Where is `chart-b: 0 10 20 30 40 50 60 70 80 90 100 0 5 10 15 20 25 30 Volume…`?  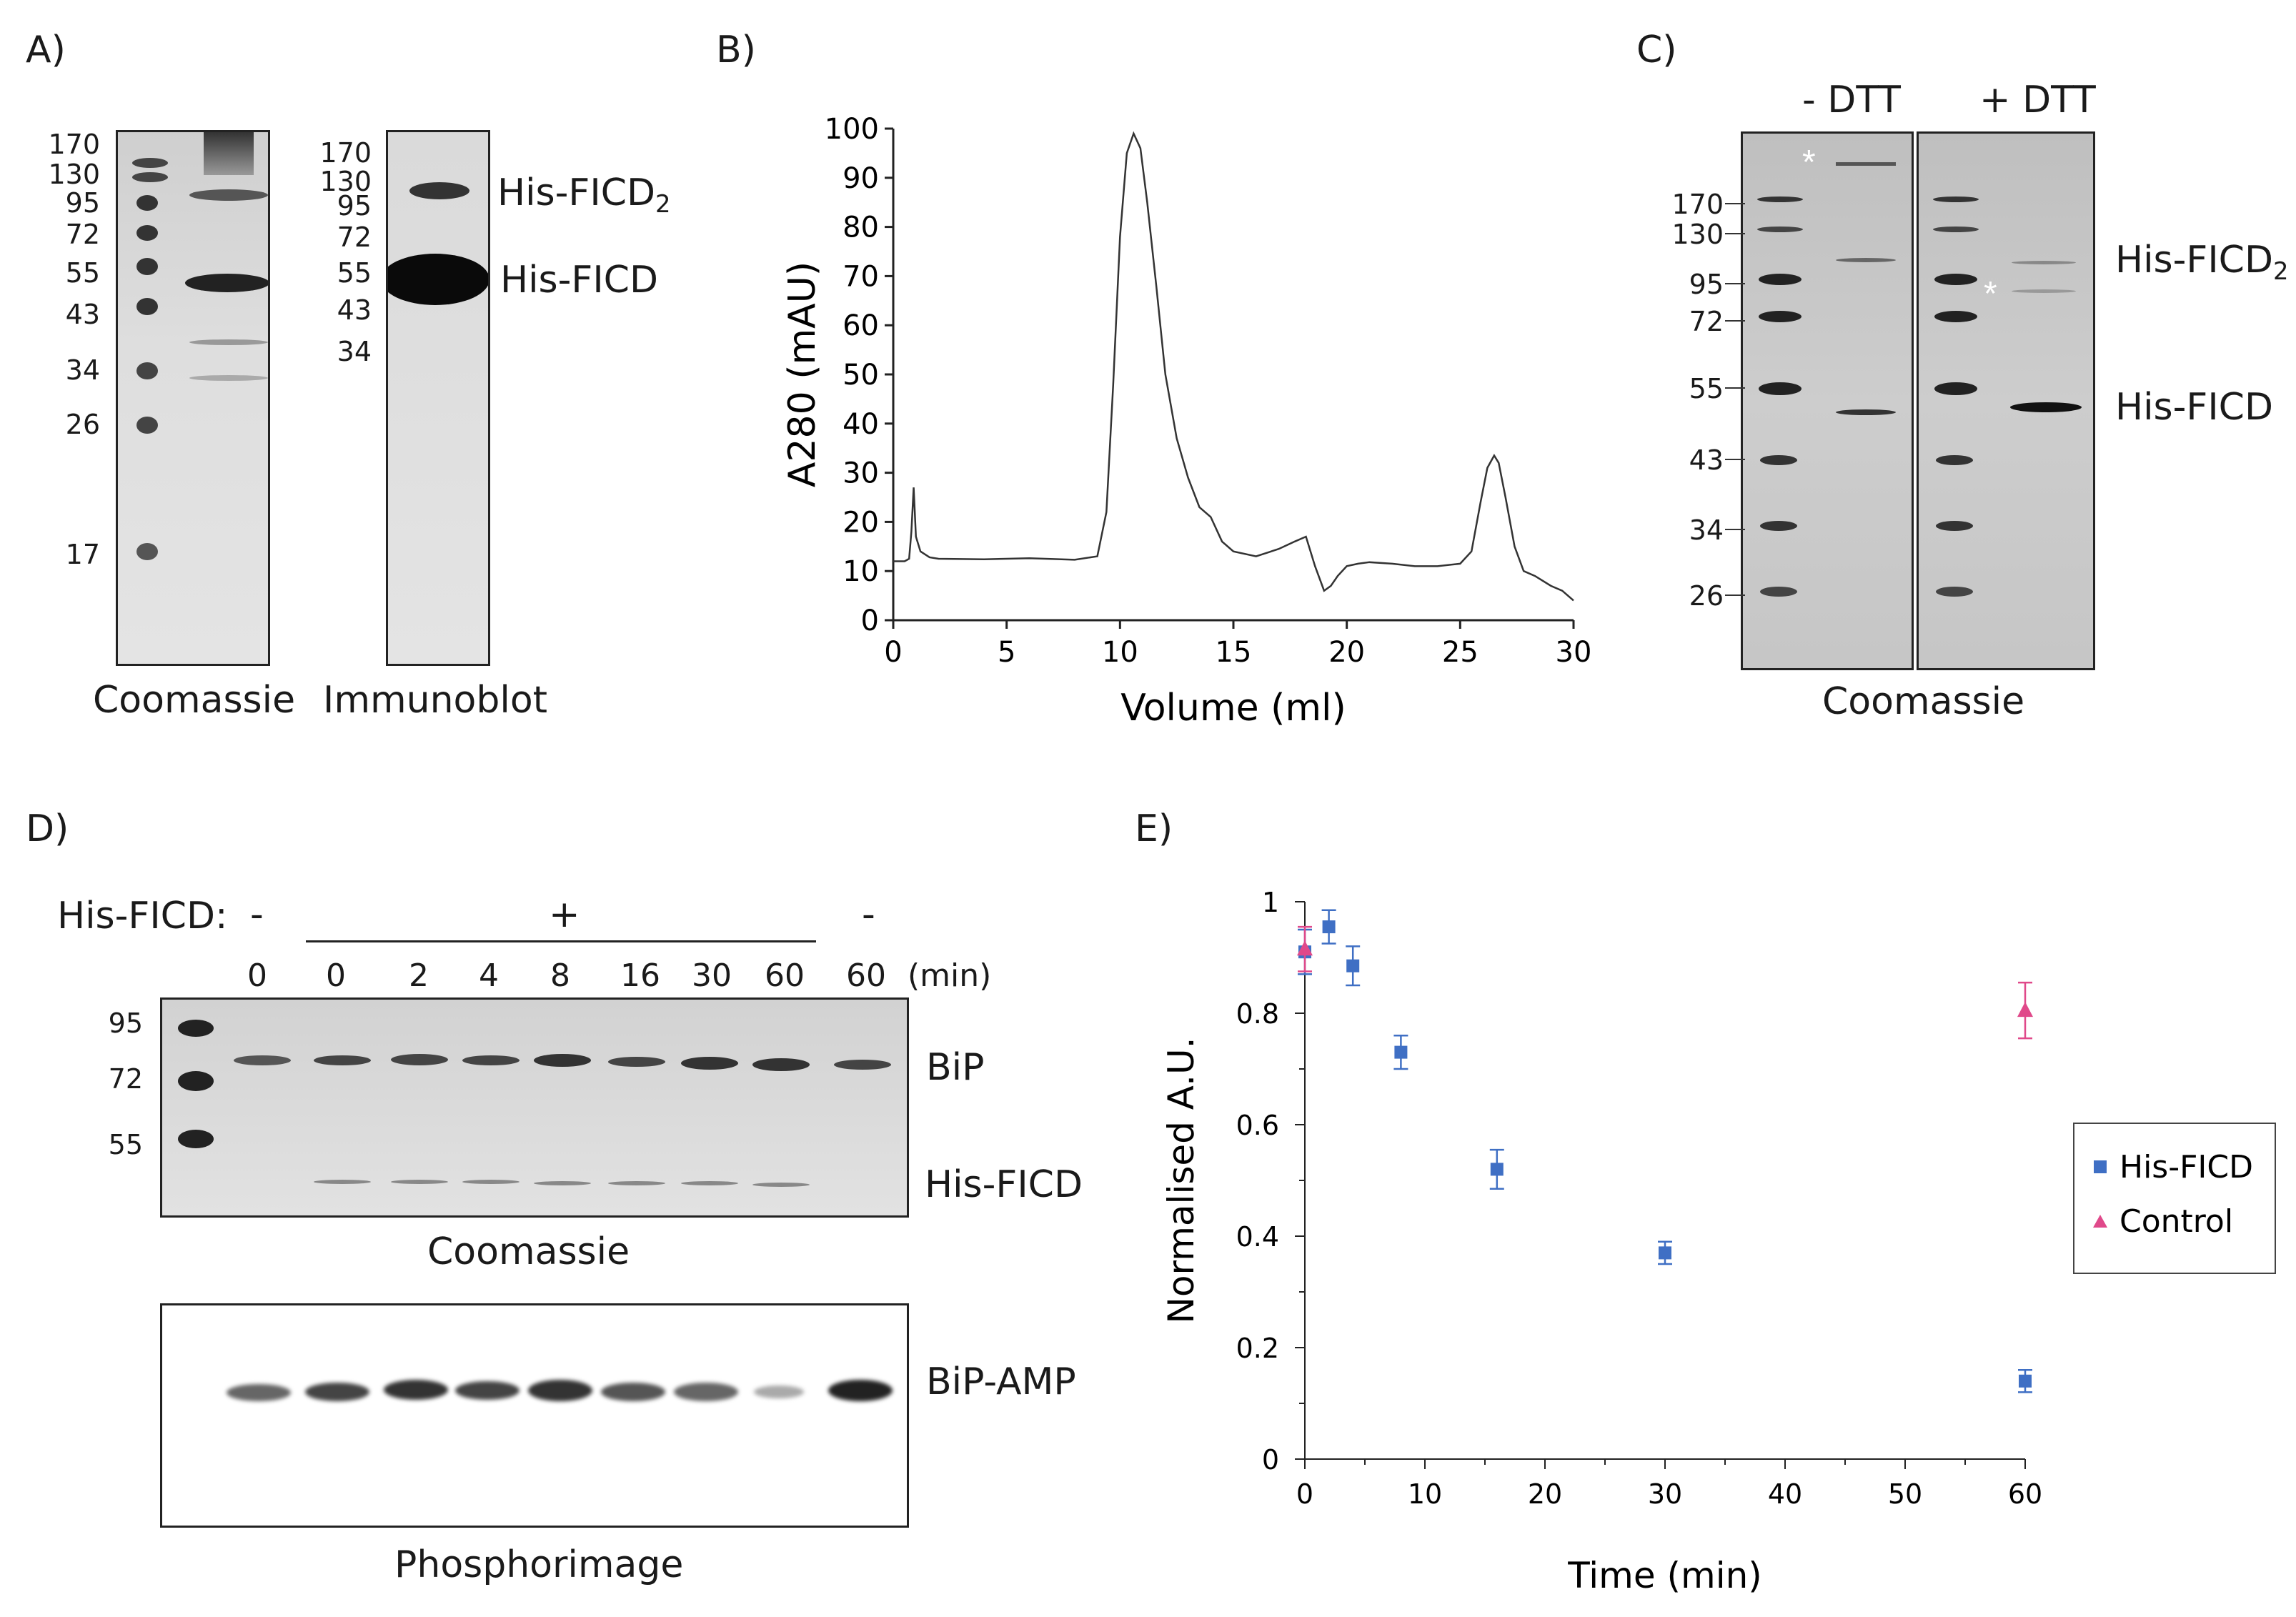 chart-b: 0 10 20 30 40 50 60 70 80 90 100 0 5 10 15 20 25 30 Volume… is located at coordinates (1186, 422).